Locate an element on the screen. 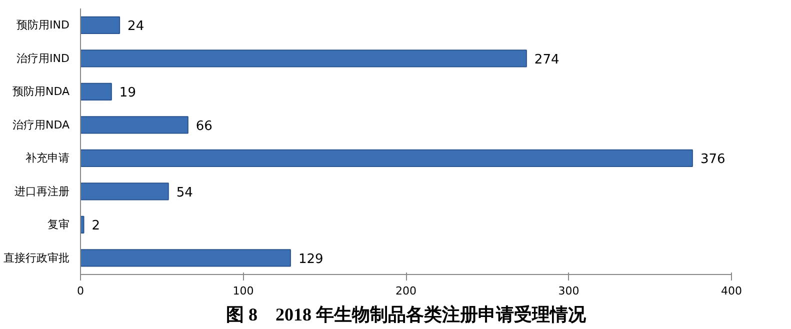  data-label: 19 is located at coordinates (127, 93).